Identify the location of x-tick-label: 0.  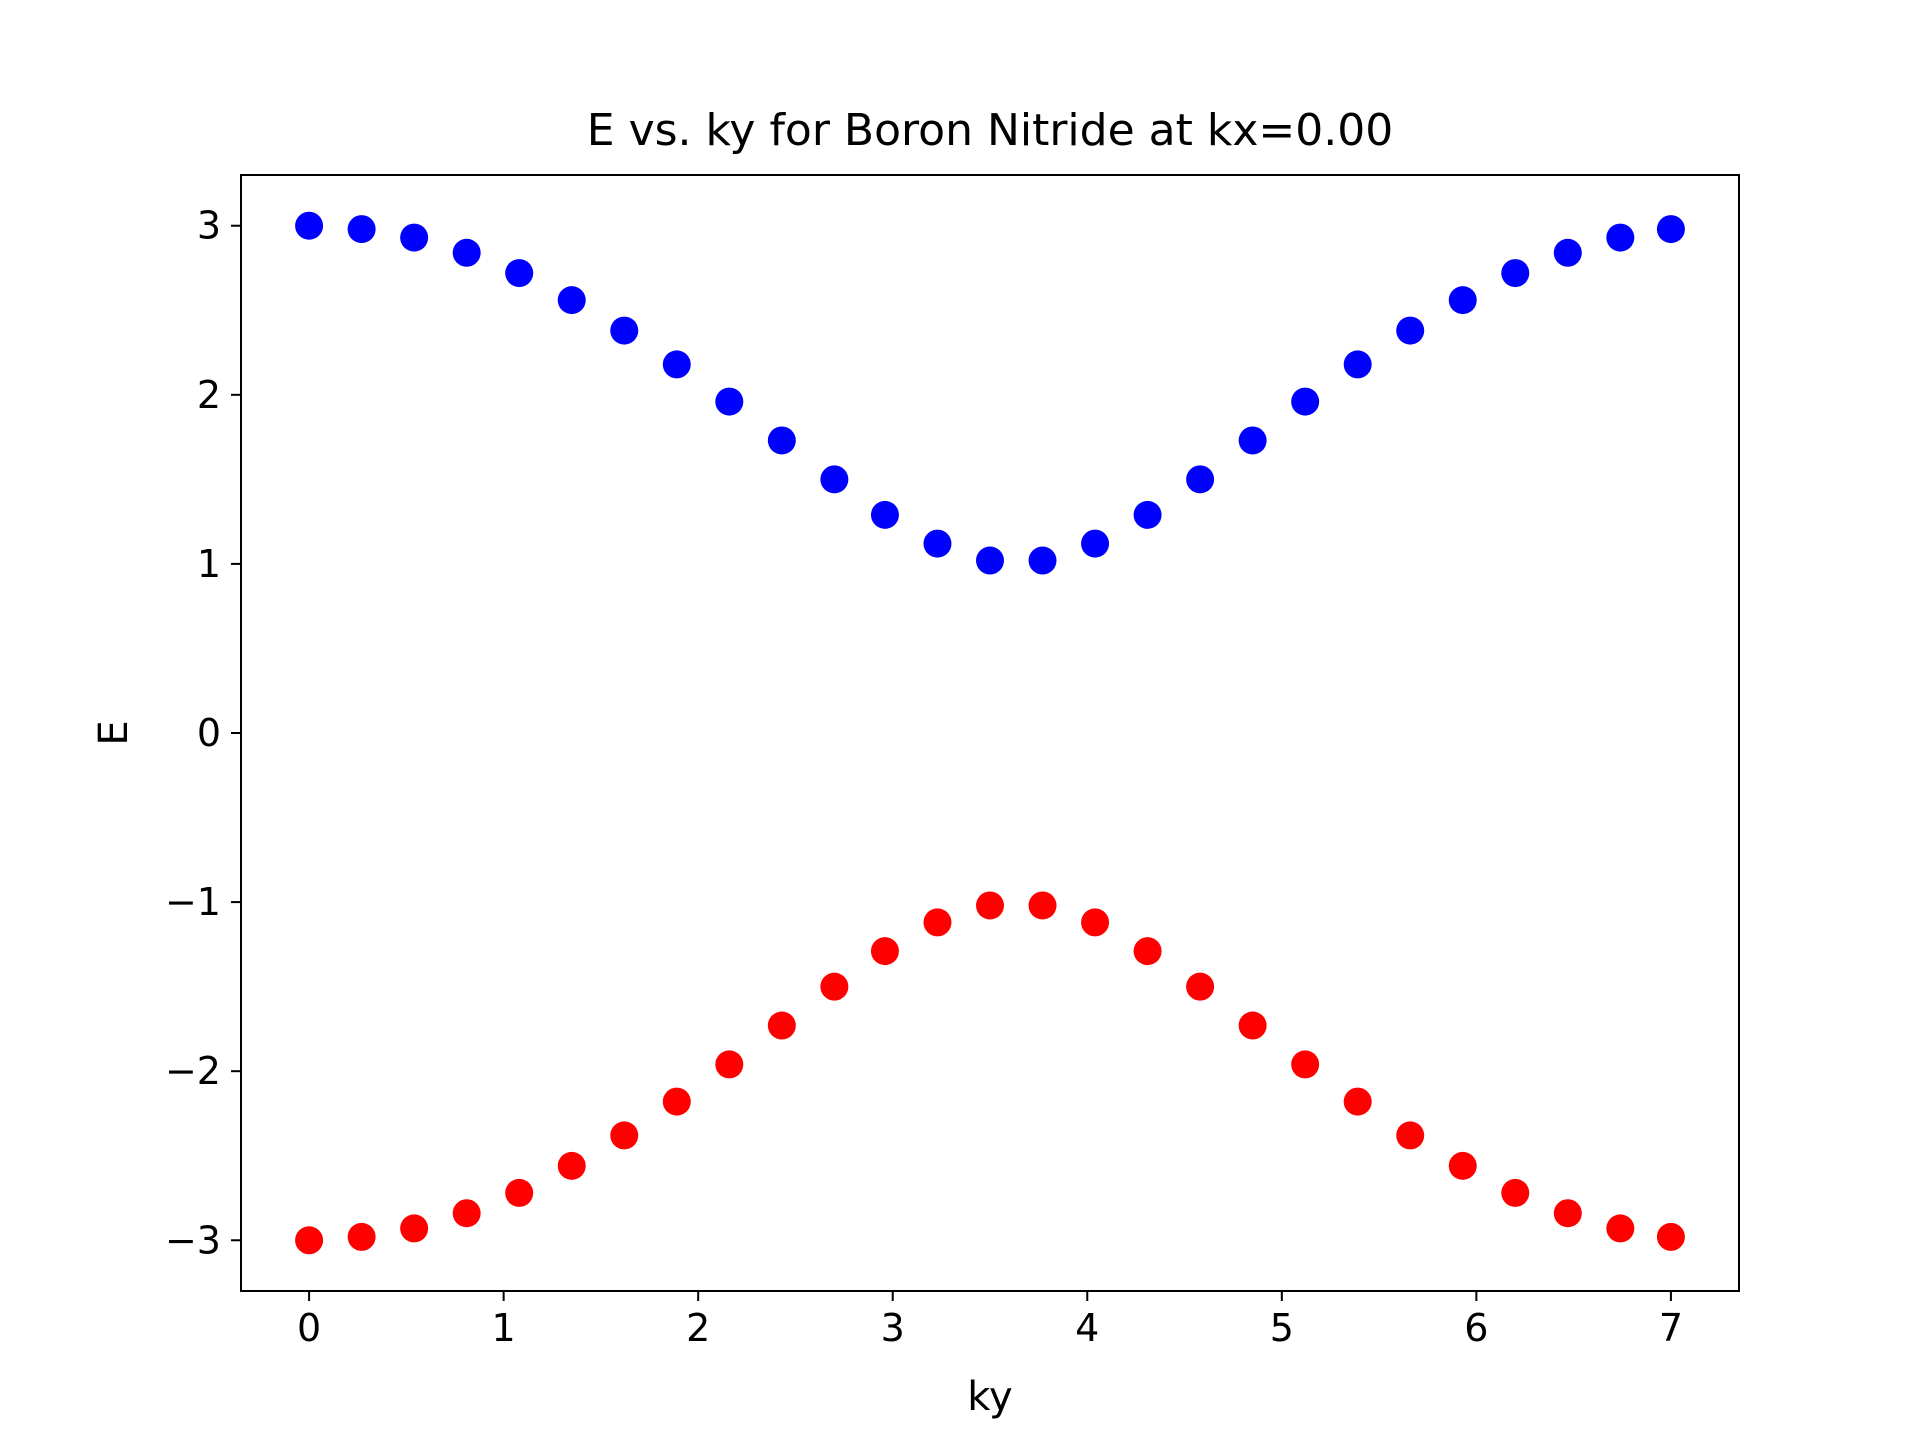
(309, 1328).